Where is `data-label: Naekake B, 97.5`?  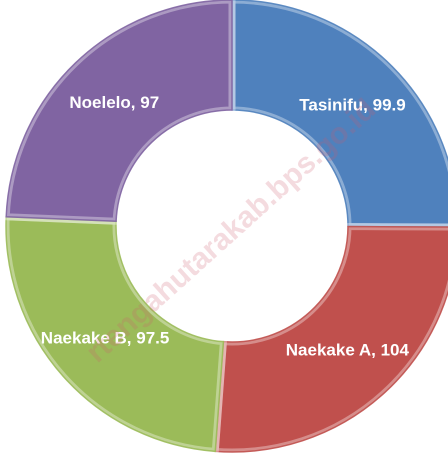 data-label: Naekake B, 97.5 is located at coordinates (105, 338).